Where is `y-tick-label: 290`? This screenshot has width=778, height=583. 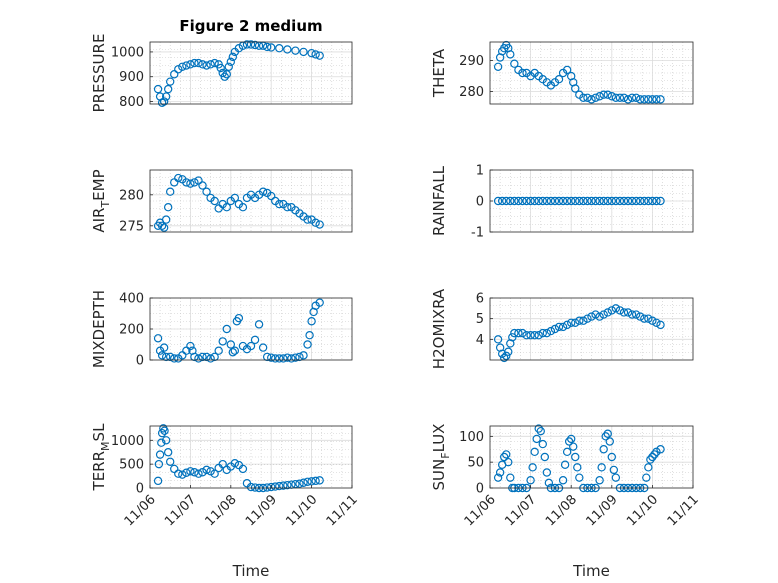
y-tick-label: 290 is located at coordinates (471, 61).